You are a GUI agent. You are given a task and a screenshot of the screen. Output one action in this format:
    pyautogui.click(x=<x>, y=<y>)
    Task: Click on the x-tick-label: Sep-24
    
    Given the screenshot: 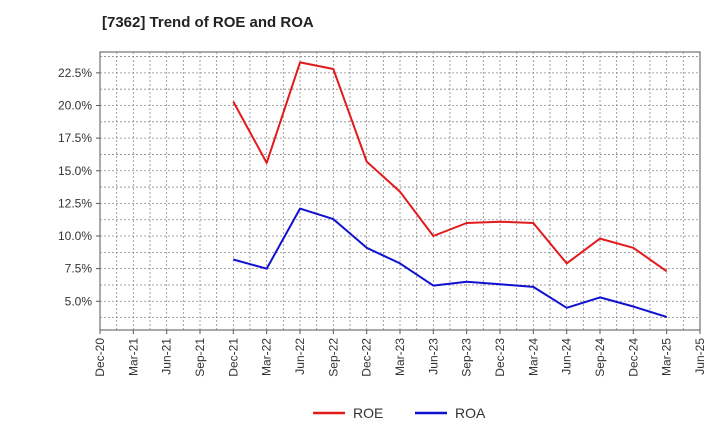 What is the action you would take?
    pyautogui.click(x=600, y=357)
    